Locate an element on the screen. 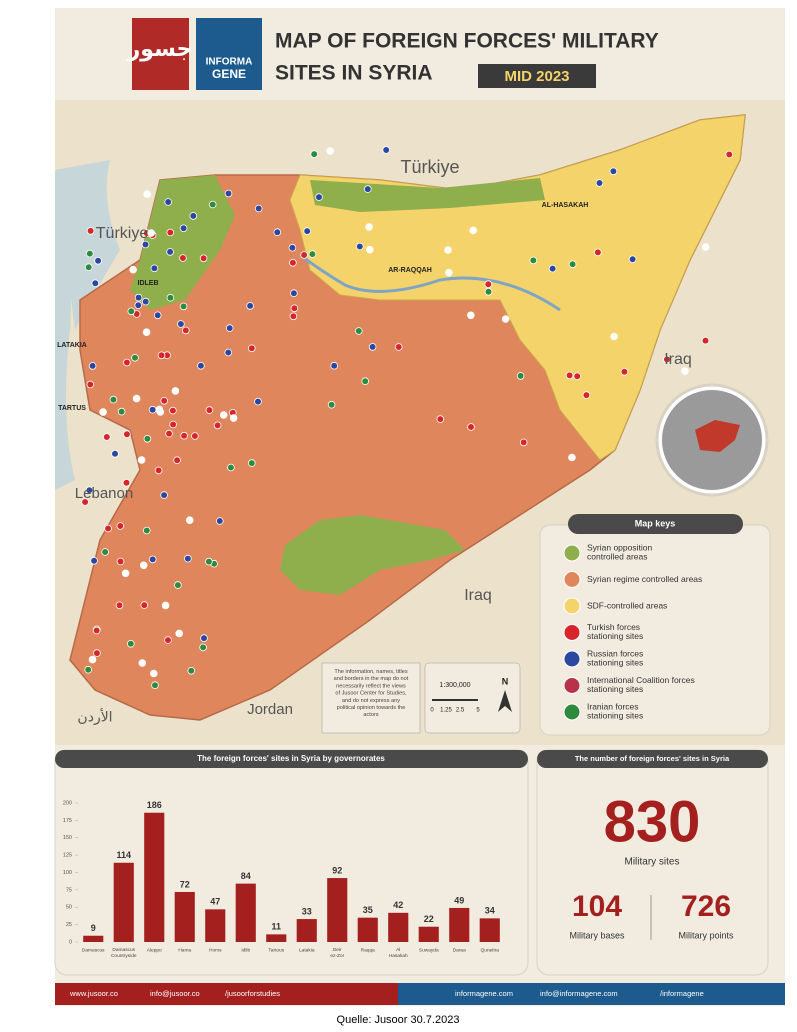 The height and width of the screenshot is (1032, 797). value-label: 42 is located at coordinates (398, 905).